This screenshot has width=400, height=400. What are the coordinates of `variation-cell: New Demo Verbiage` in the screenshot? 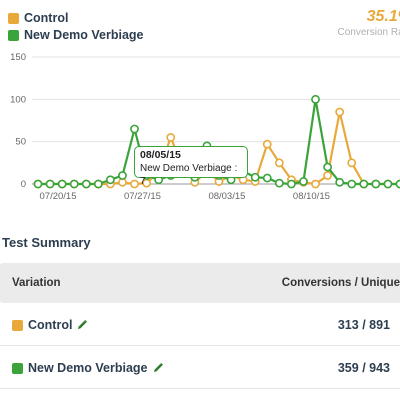 It's located at (82, 368).